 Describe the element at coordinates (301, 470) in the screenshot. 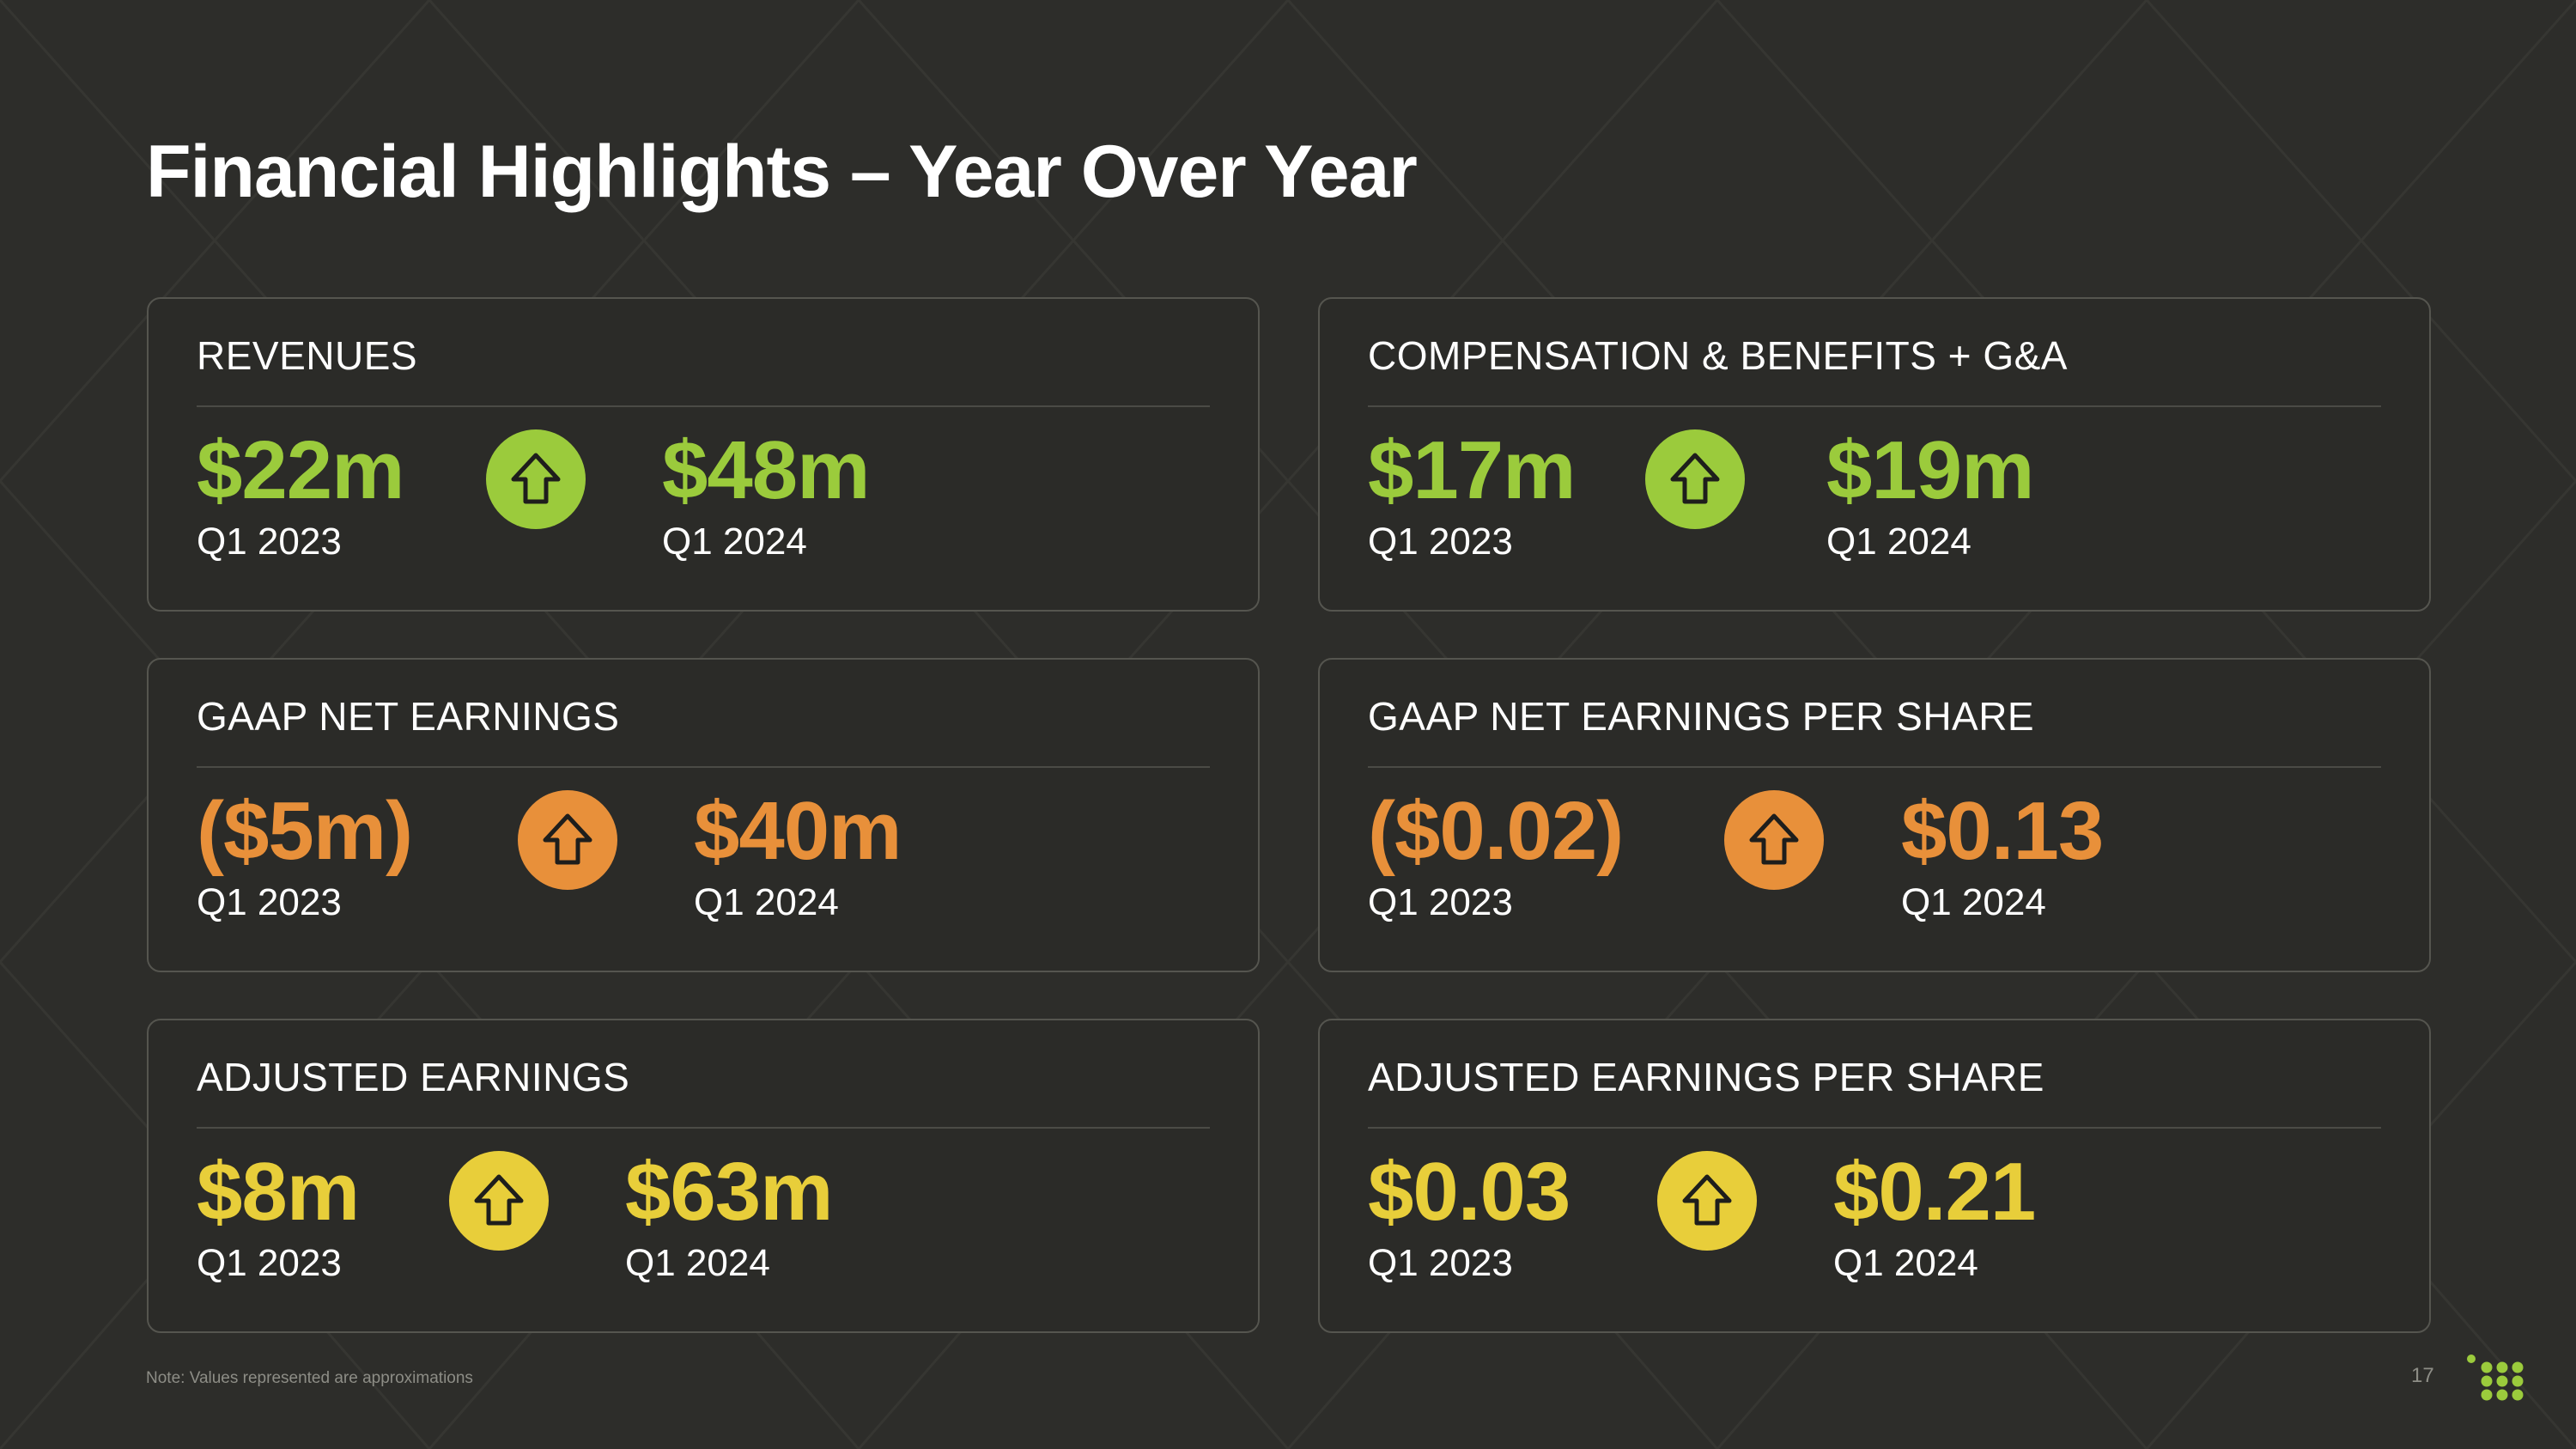

I see `before-value: $22m` at that location.